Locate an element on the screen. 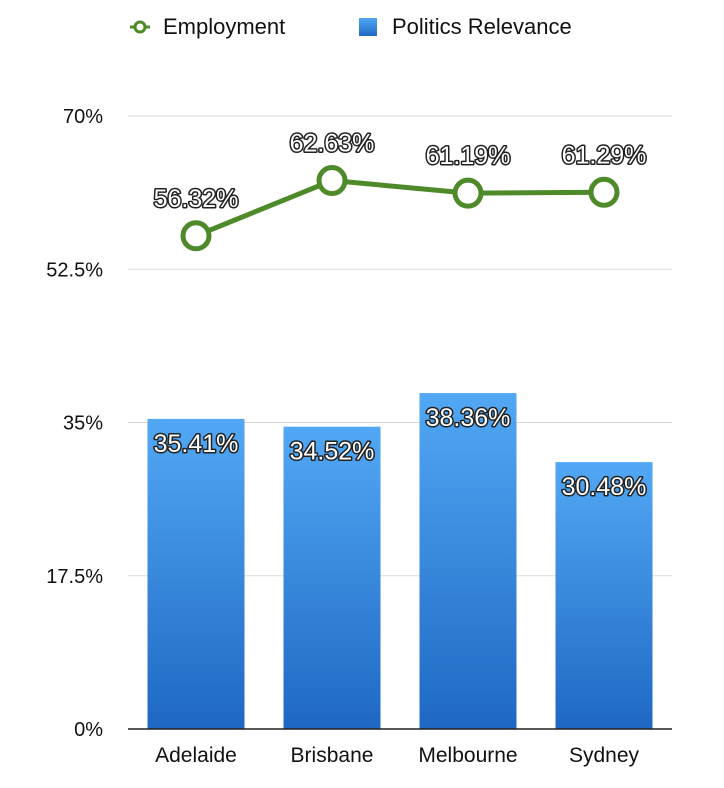 This screenshot has width=724, height=788. line-employment is located at coordinates (400, 208).